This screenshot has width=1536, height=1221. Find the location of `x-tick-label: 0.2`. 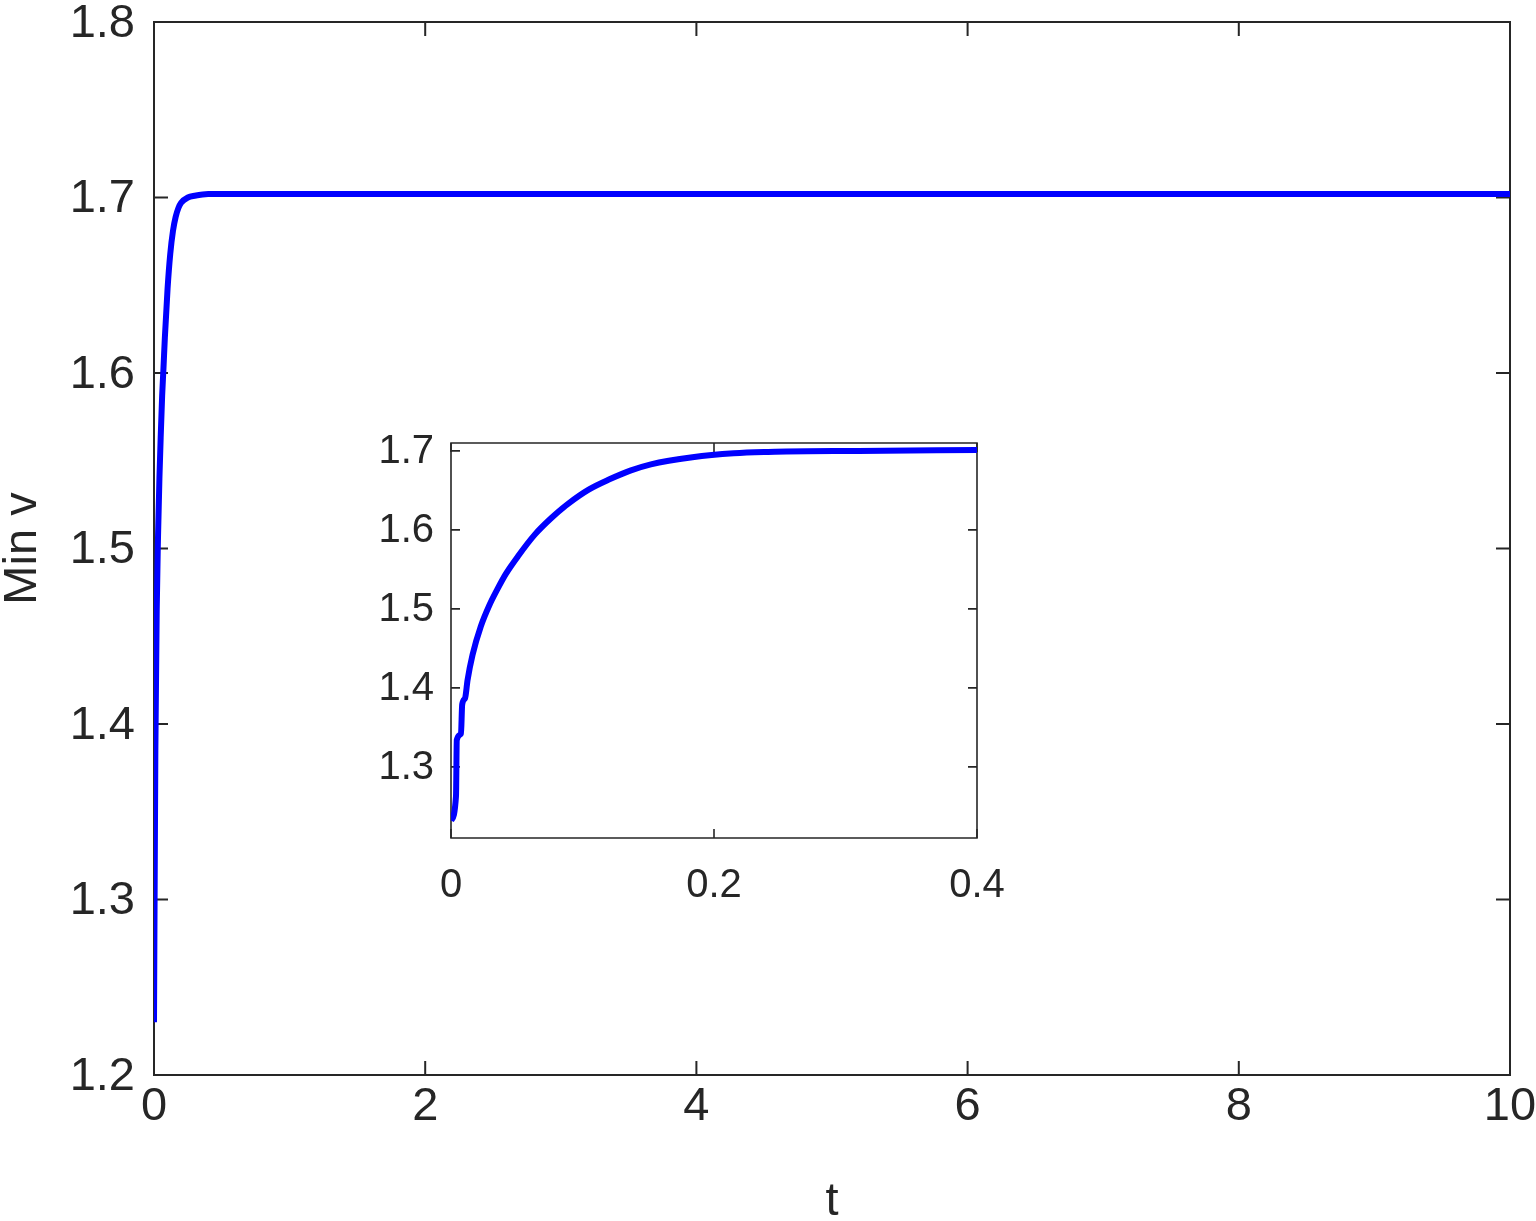

x-tick-label: 0.2 is located at coordinates (714, 883).